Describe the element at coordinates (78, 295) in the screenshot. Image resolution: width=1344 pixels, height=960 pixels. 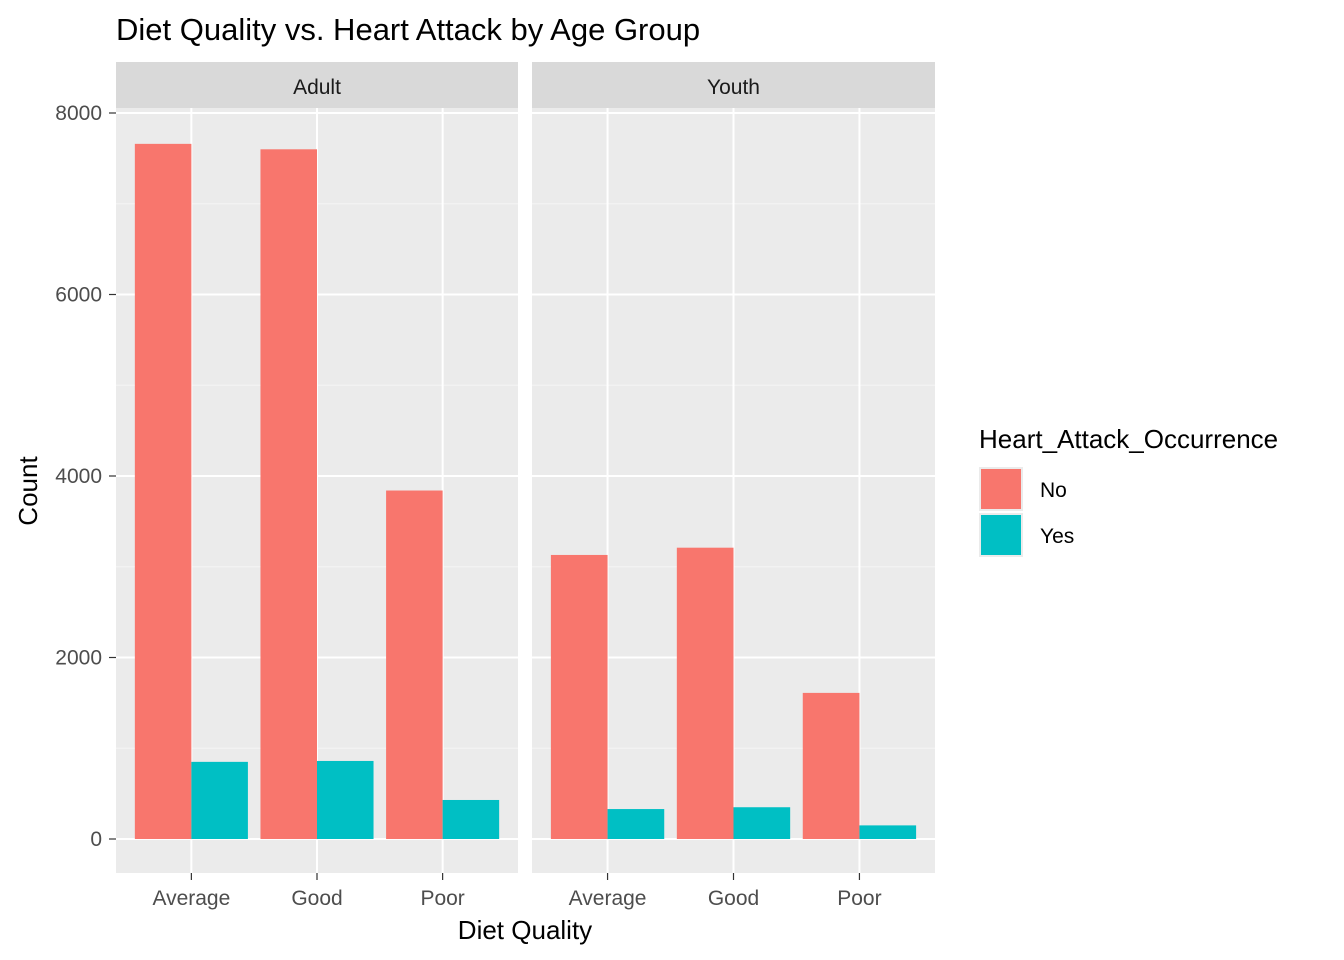
I see `y-tick-label: 6000` at that location.